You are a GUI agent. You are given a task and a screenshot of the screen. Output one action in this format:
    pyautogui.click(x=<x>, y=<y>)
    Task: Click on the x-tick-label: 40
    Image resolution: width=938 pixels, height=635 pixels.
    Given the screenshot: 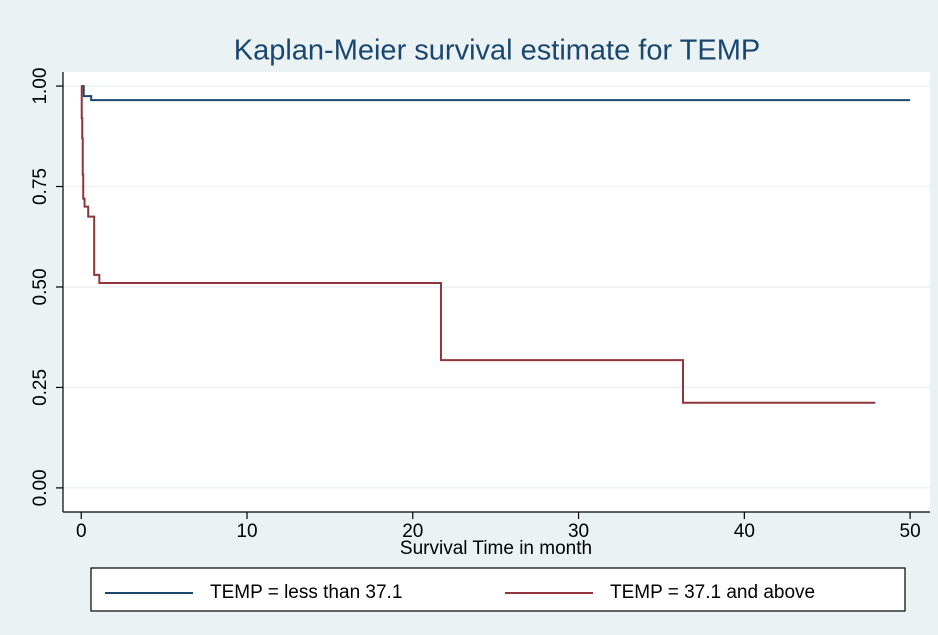 What is the action you would take?
    pyautogui.click(x=744, y=531)
    